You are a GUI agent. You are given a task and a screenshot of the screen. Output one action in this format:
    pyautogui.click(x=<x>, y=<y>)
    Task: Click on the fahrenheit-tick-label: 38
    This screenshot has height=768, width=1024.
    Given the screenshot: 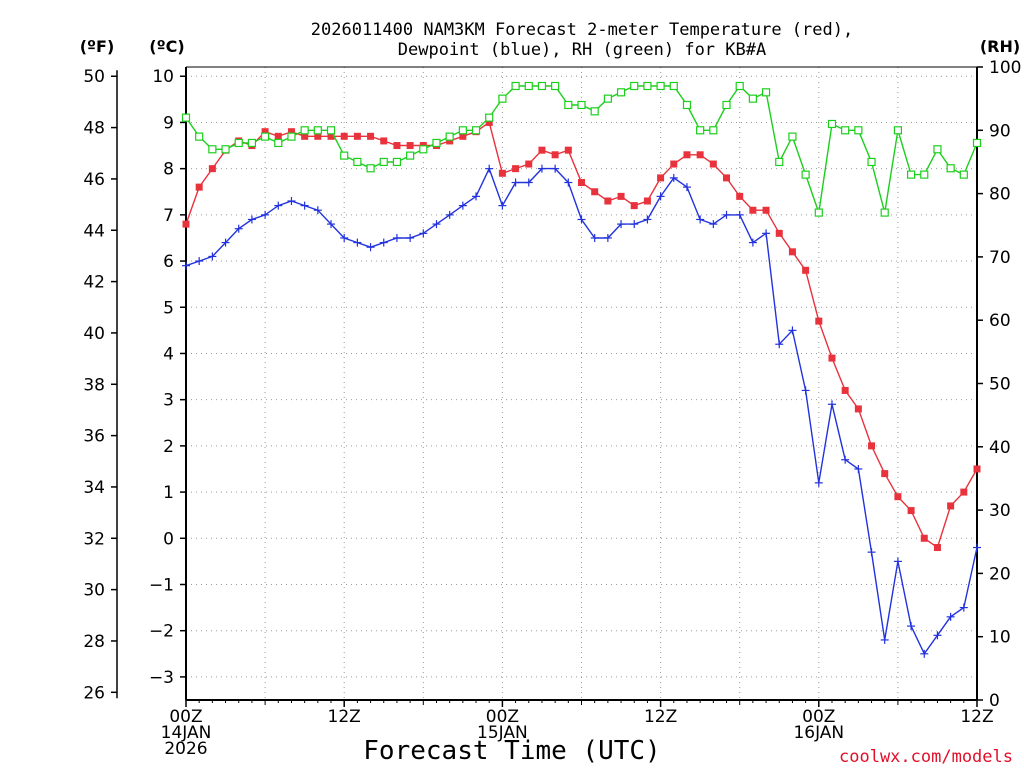 What is the action you would take?
    pyautogui.click(x=94, y=385)
    